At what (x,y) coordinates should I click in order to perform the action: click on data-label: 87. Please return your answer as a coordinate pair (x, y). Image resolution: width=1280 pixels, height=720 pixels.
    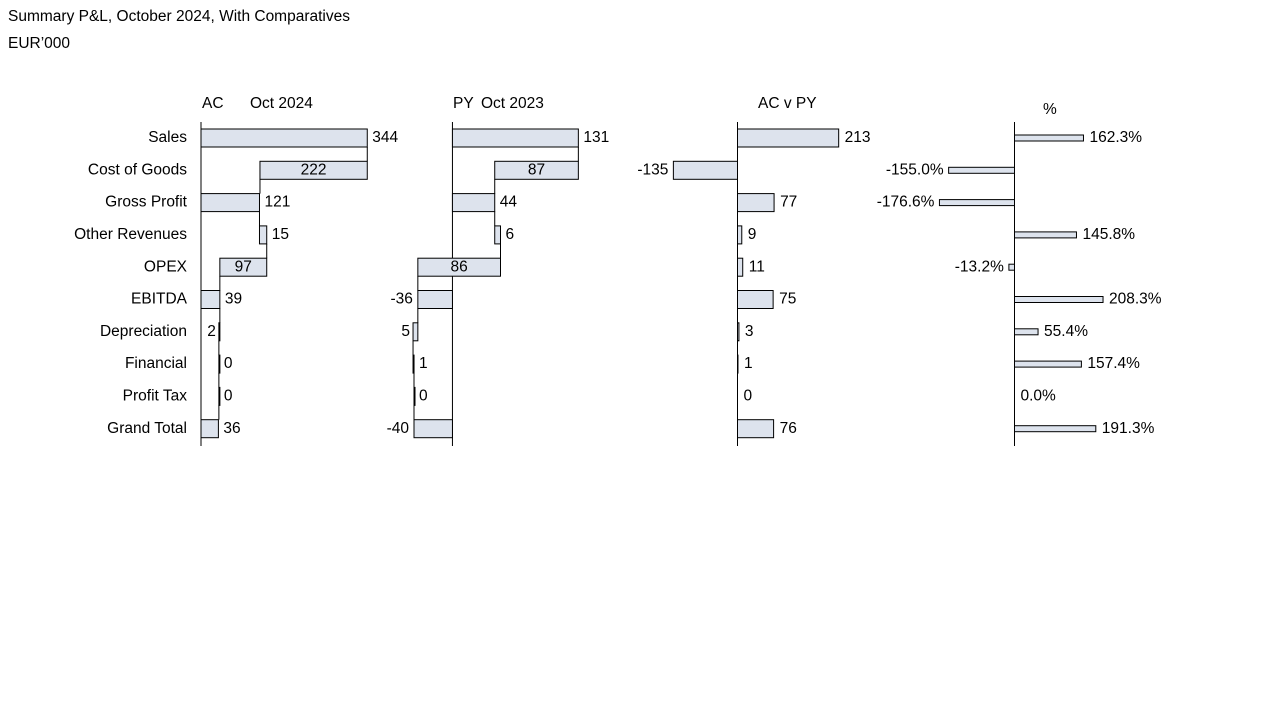
    Looking at the image, I should click on (536, 169).